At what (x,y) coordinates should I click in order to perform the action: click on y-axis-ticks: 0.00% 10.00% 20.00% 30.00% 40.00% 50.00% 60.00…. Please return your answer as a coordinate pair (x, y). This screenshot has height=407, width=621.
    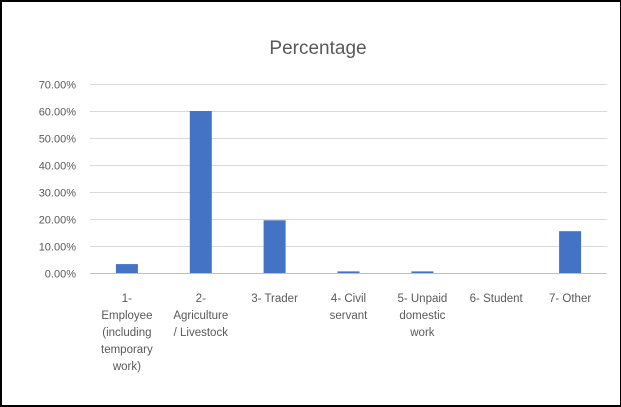
    Looking at the image, I should click on (58, 180).